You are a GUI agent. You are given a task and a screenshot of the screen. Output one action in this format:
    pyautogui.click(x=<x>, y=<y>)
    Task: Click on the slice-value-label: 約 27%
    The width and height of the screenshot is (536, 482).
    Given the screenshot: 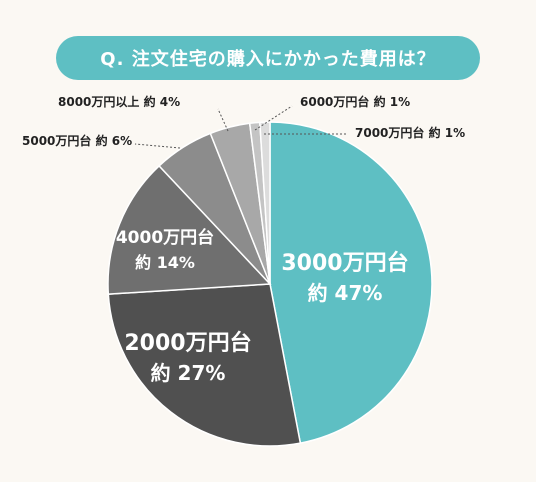 What is the action you would take?
    pyautogui.click(x=188, y=373)
    